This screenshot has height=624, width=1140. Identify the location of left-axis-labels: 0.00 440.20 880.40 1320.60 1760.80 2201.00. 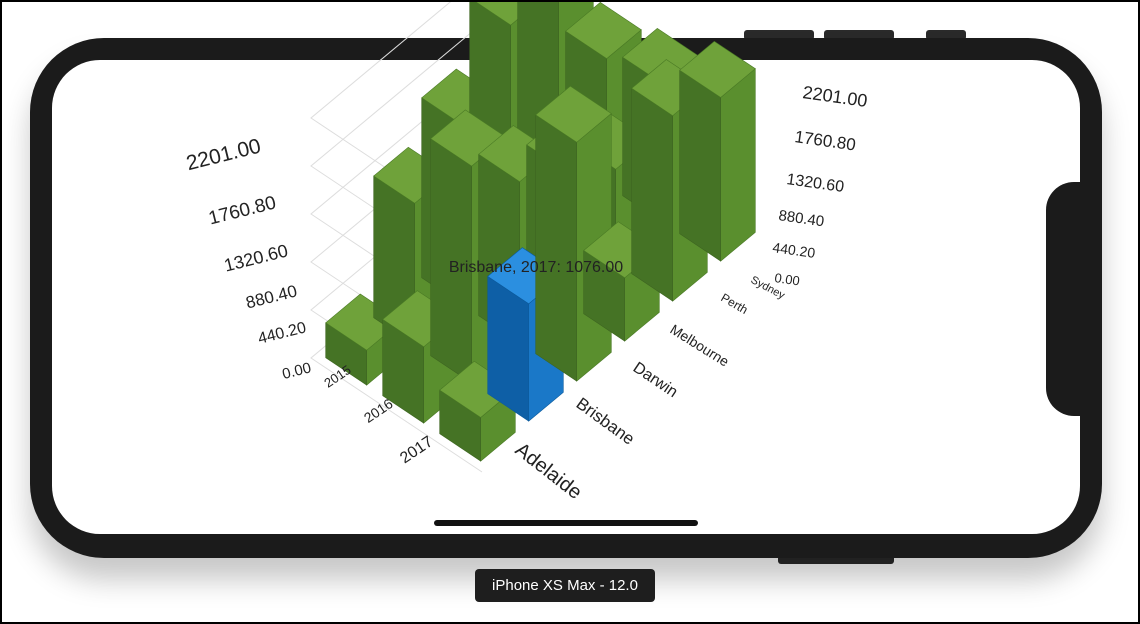
(248, 259).